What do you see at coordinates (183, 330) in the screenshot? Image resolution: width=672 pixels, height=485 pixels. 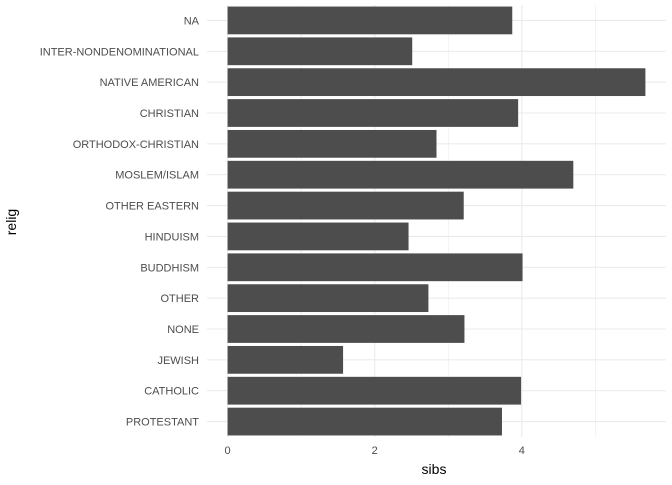 I see `y-tick-label: NONE` at bounding box center [183, 330].